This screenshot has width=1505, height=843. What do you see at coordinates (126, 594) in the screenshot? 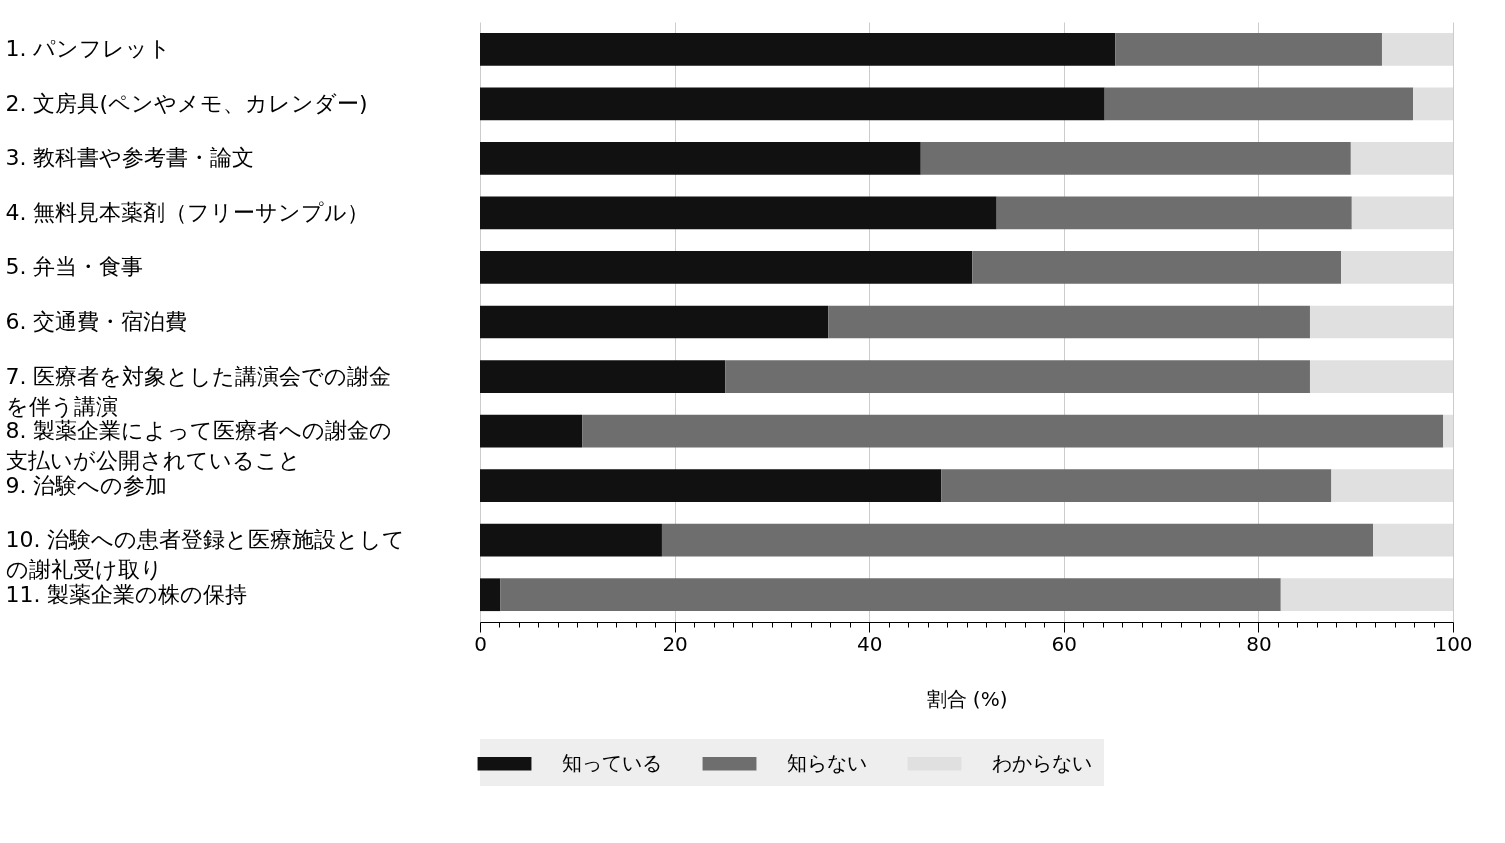
I see `y-tick-label: 11. 製薬企業の株の保持` at bounding box center [126, 594].